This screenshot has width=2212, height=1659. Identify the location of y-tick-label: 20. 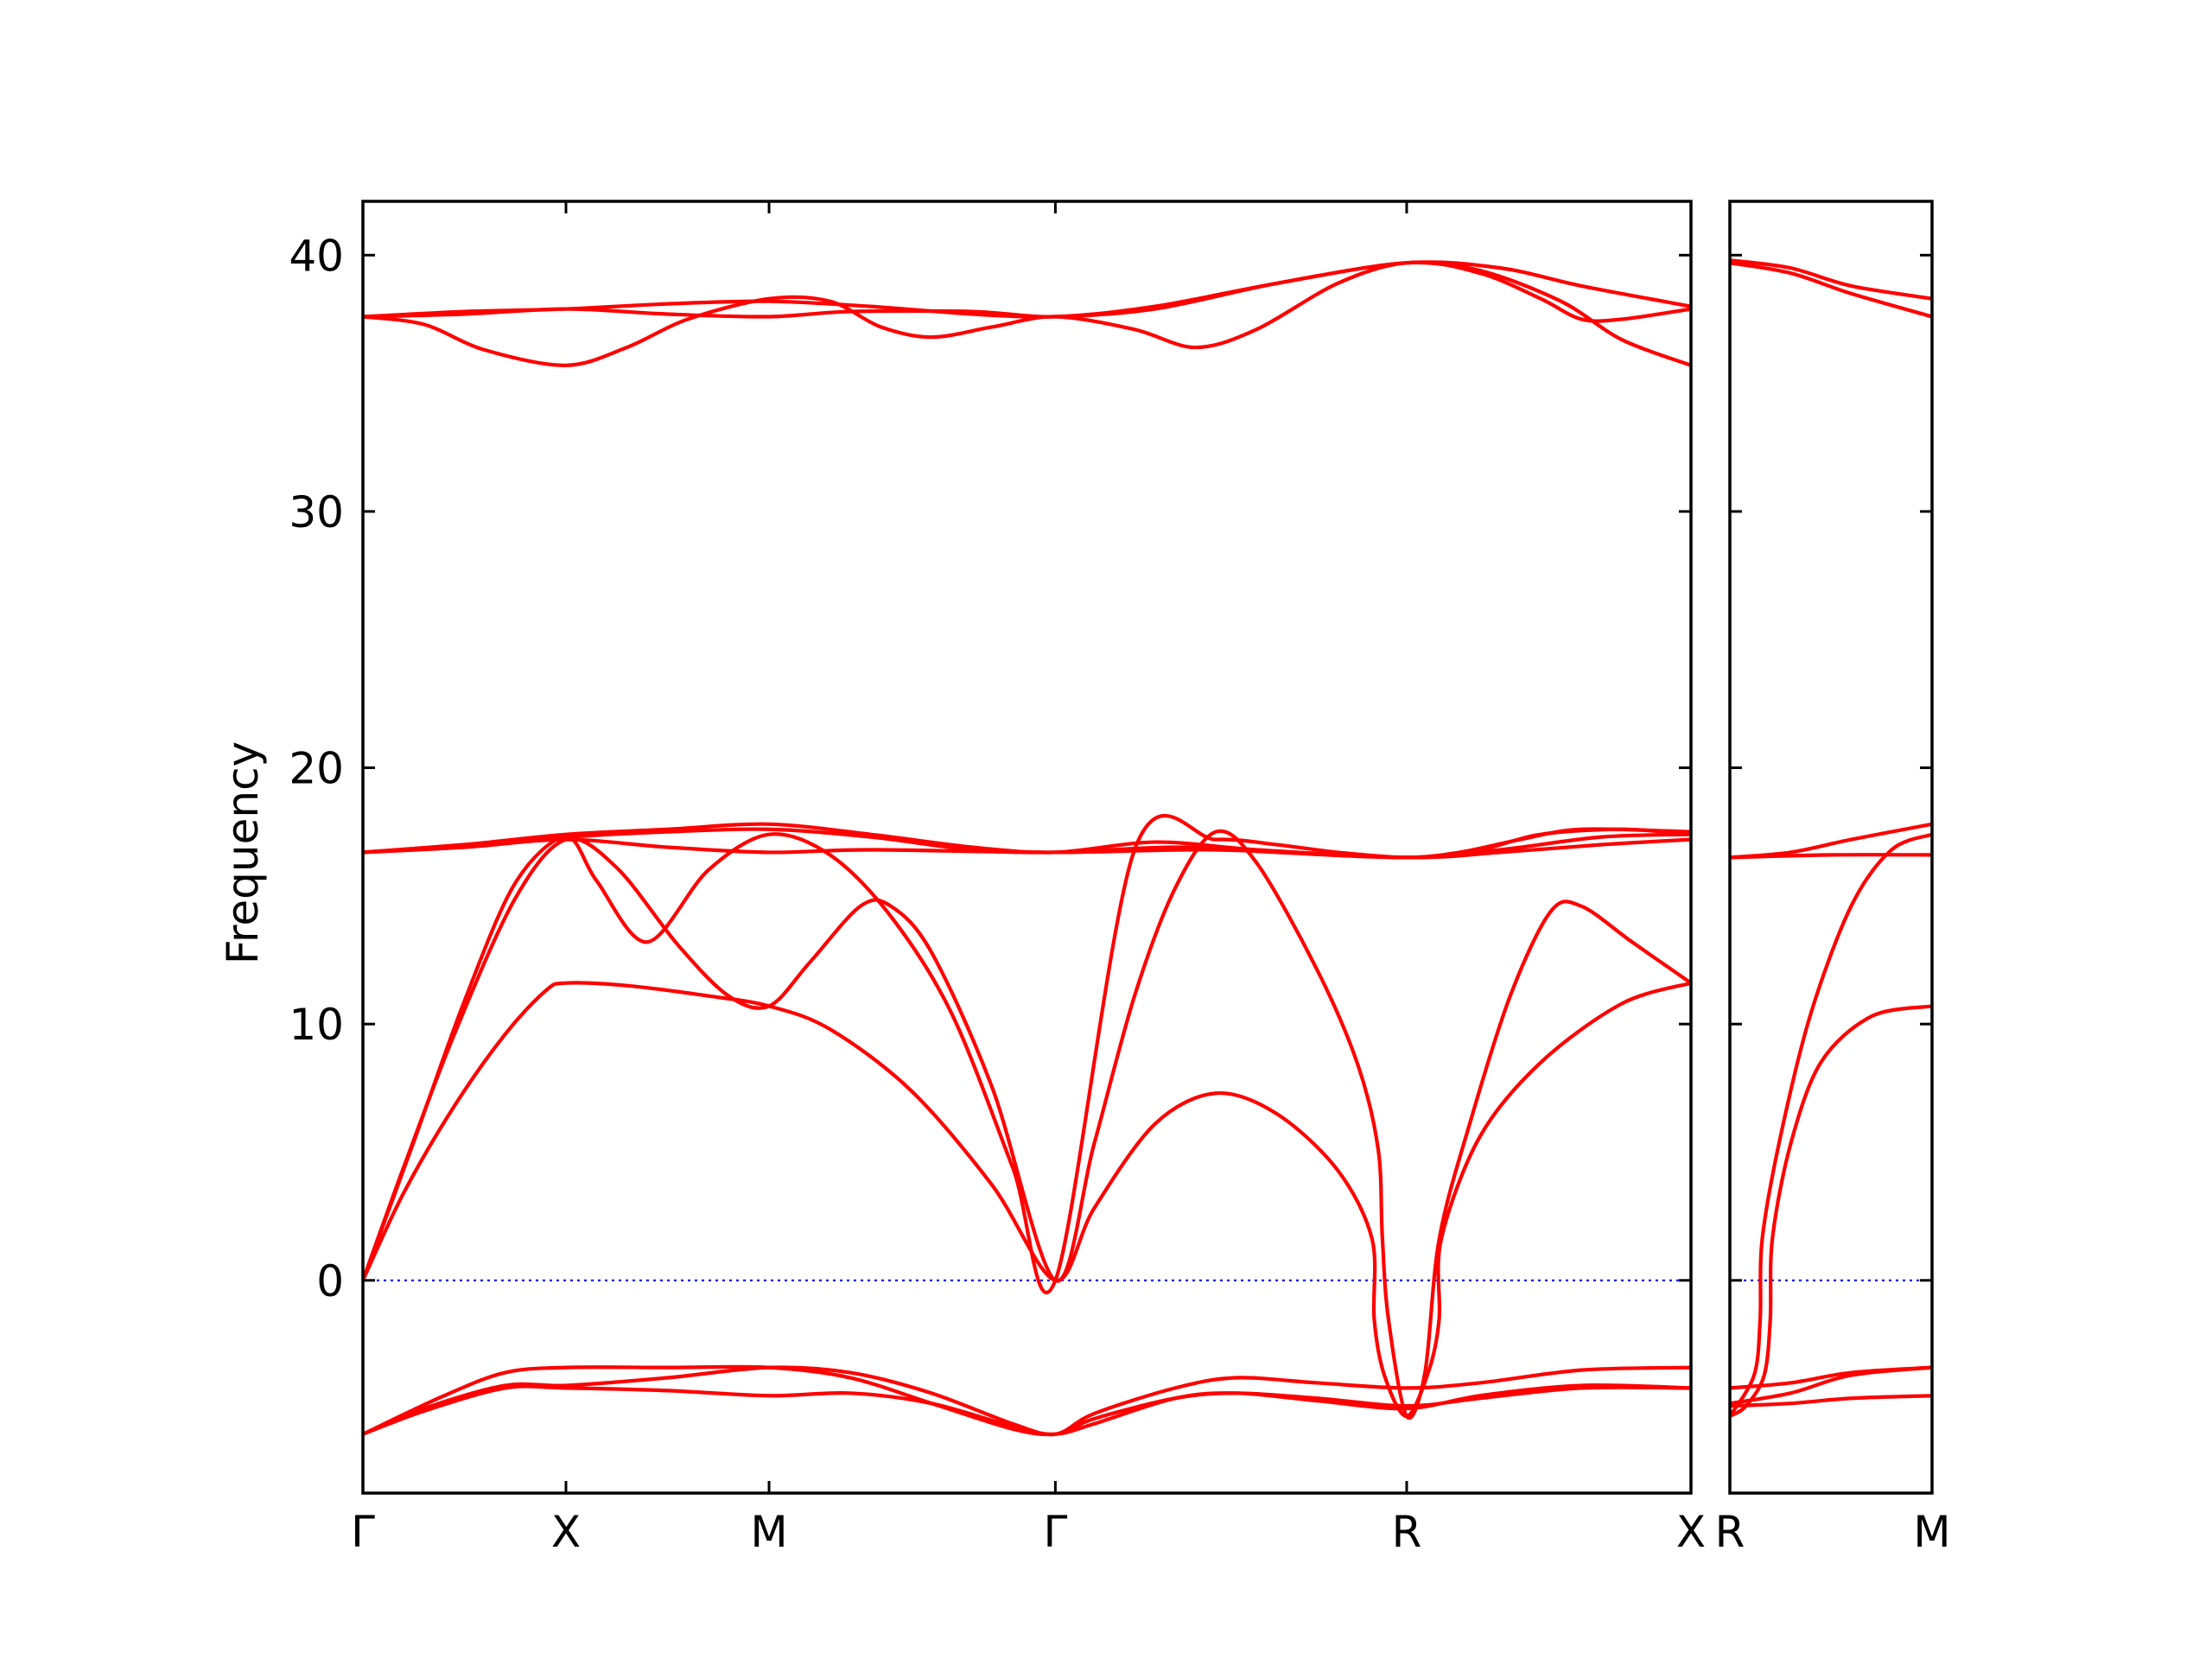
(316, 769).